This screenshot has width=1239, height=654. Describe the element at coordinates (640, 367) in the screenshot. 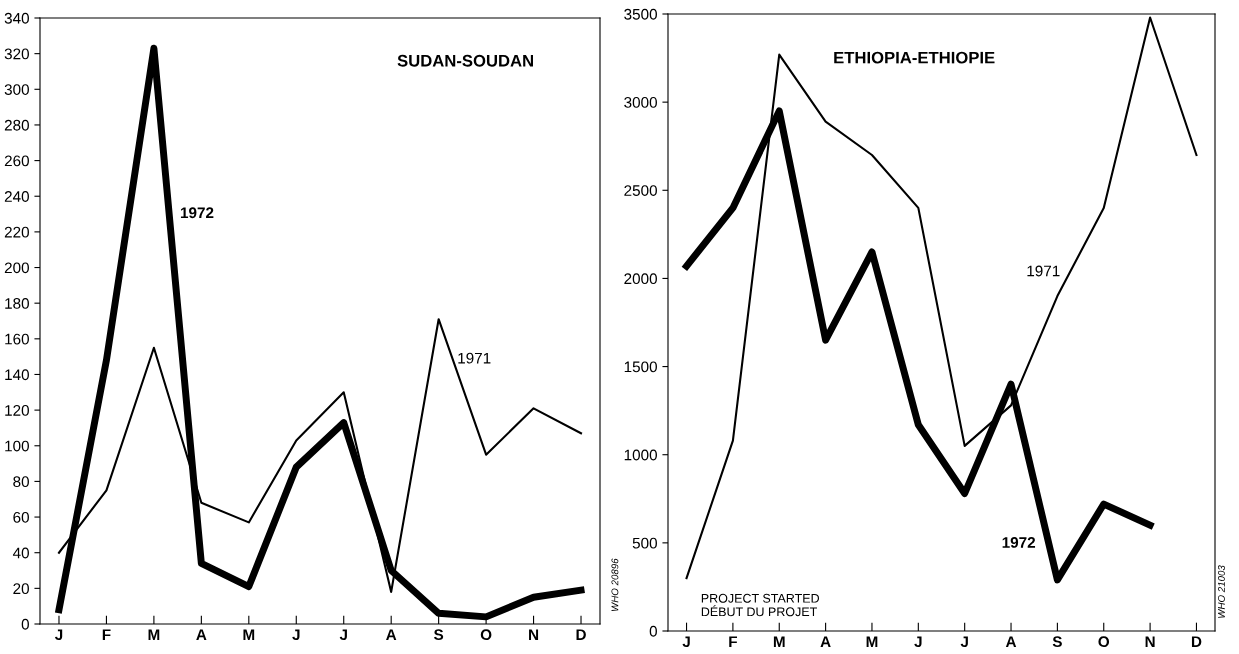

I see `y-tick-label: 1500` at that location.